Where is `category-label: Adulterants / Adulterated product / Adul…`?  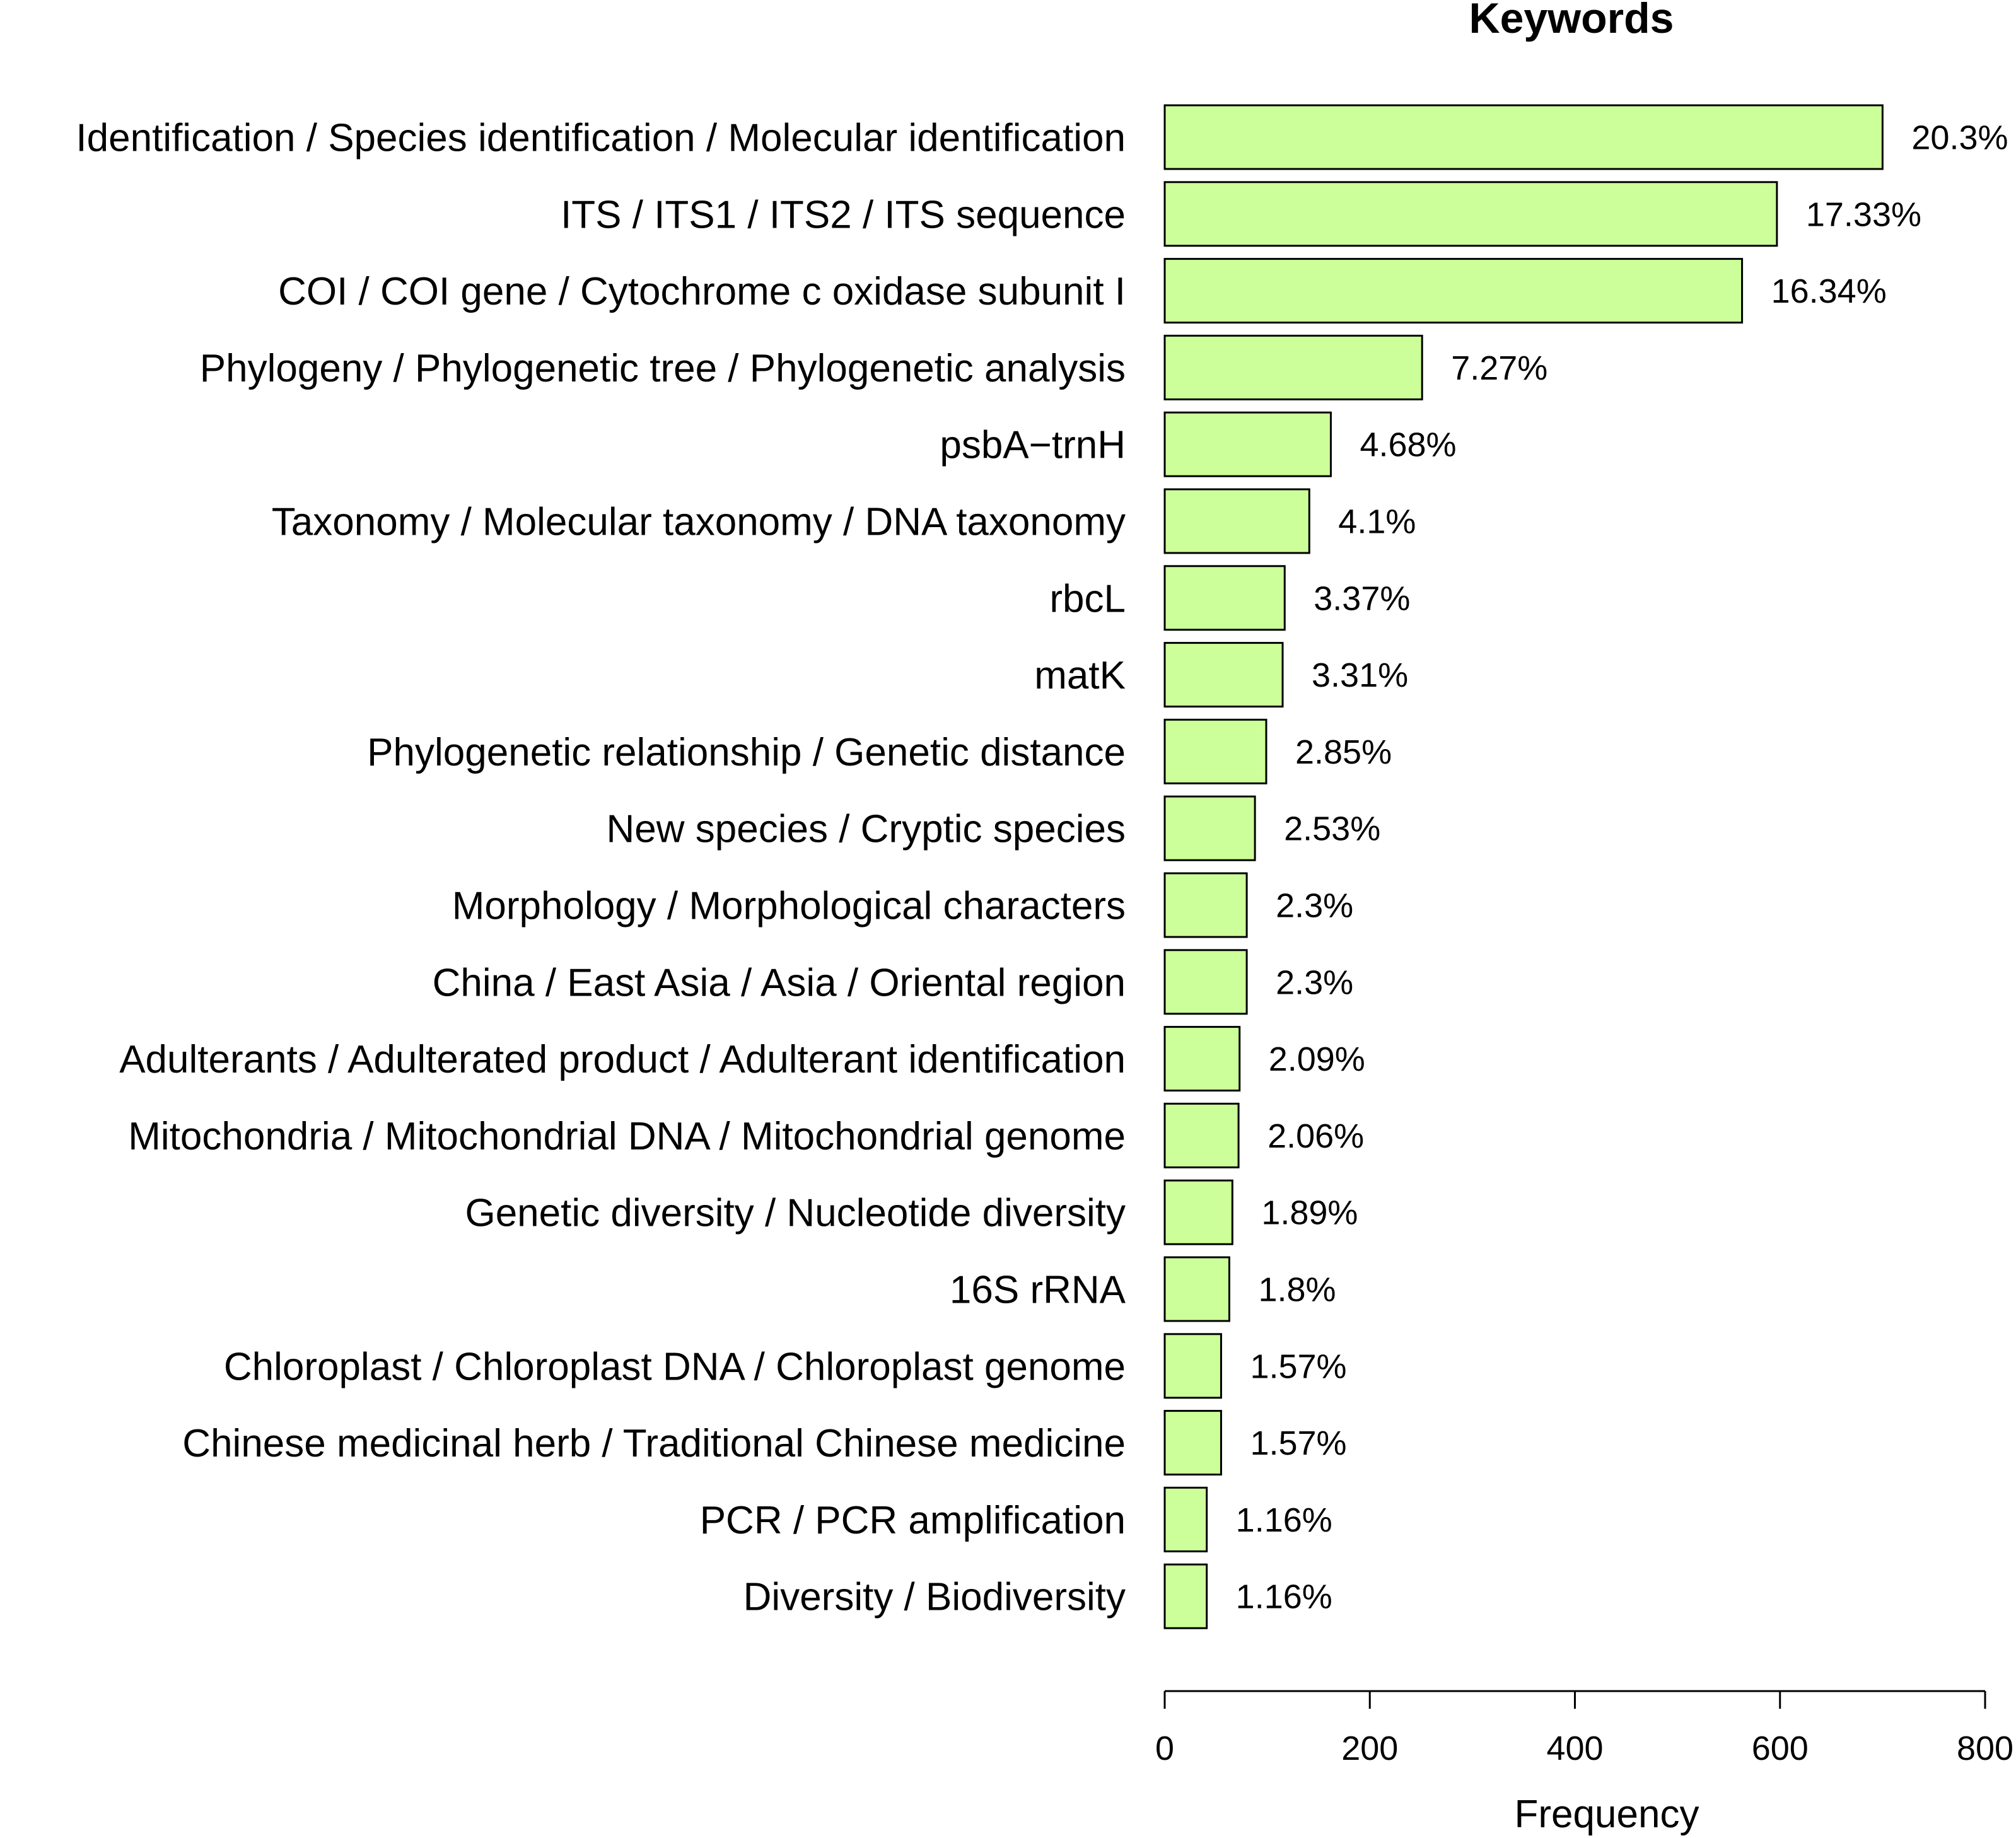
category-label: Adulterants / Adulterated product / Adul… is located at coordinates (623, 1059).